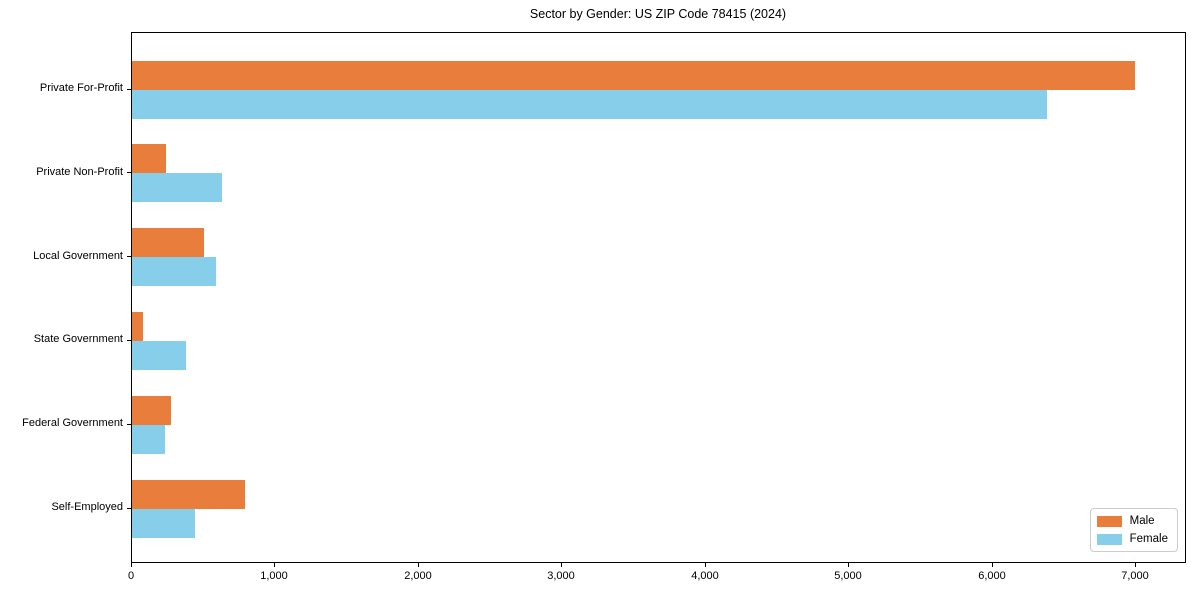 This screenshot has width=1200, height=600. What do you see at coordinates (589, 104) in the screenshot?
I see `bar-female-private-for-profit` at bounding box center [589, 104].